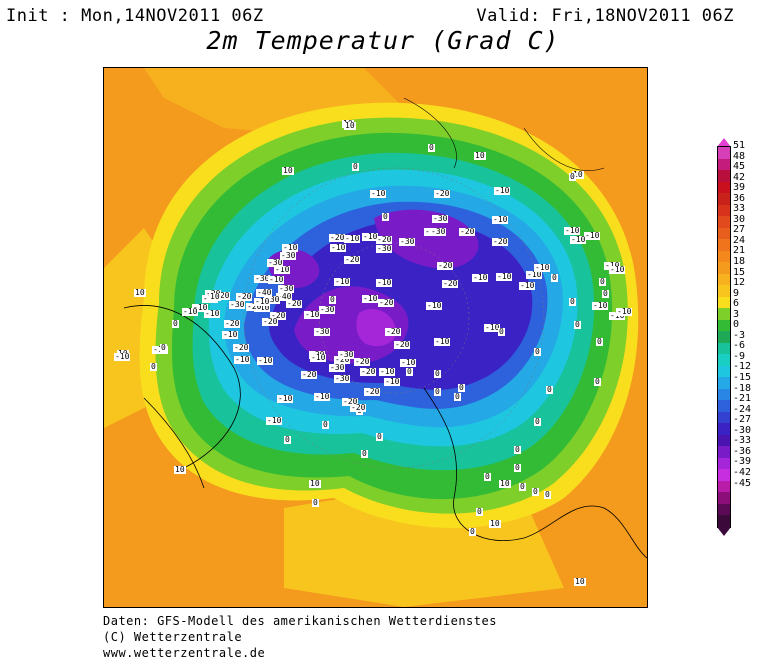 This screenshot has height=671, width=766. What do you see at coordinates (739, 251) in the screenshot?
I see `legend-tick-label: 21` at bounding box center [739, 251].